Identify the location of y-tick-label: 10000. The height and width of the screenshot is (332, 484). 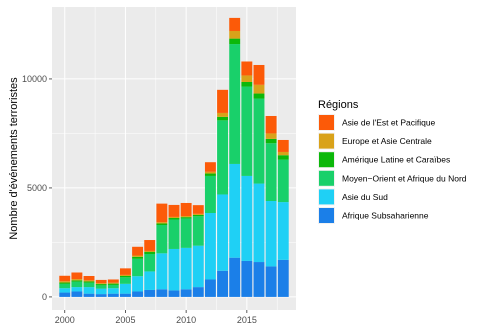
(34, 79).